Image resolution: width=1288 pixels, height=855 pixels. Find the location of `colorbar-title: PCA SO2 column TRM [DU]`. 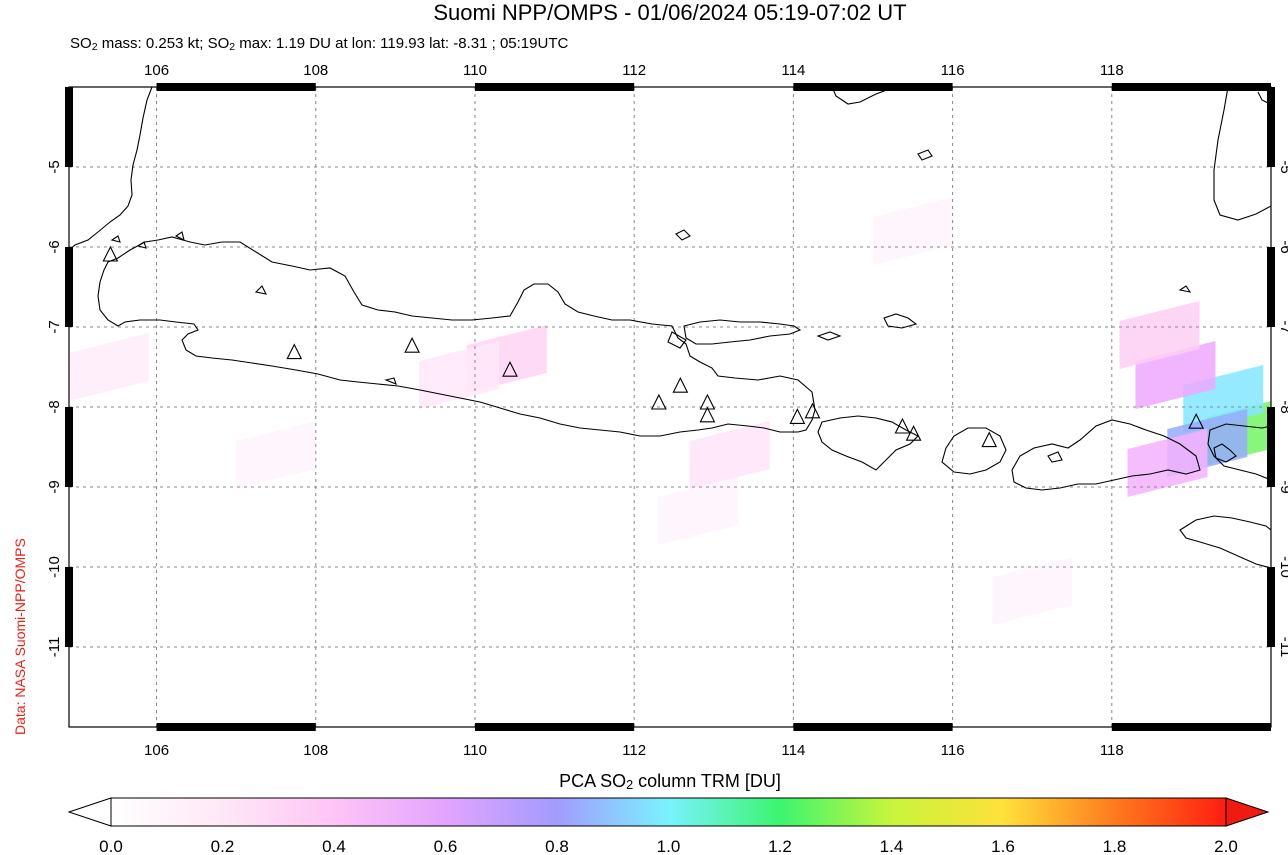

colorbar-title: PCA SO2 column TRM [DU] is located at coordinates (670, 781).